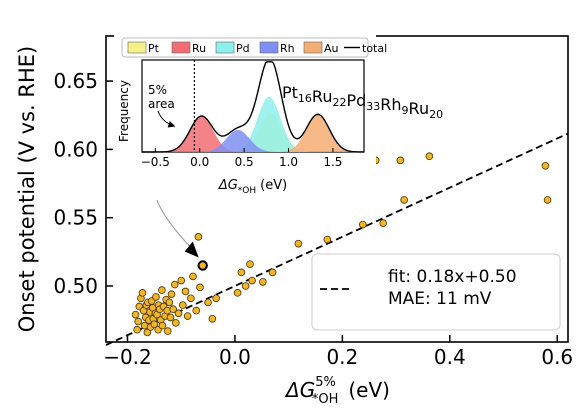 The height and width of the screenshot is (411, 583). Describe the element at coordinates (166, 119) in the screenshot. I see `inset-annotation-arrow` at that location.